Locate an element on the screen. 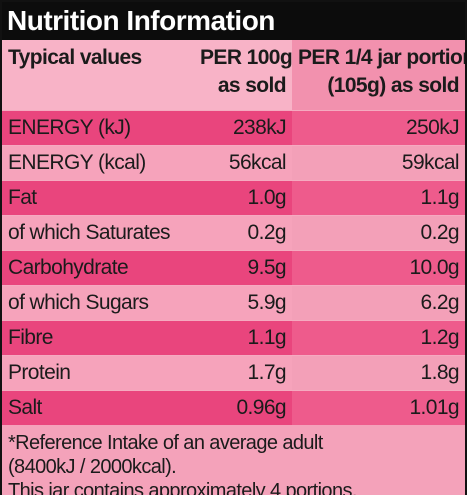 The width and height of the screenshot is (467, 495). per-portion-value: 1.8g is located at coordinates (378, 373).